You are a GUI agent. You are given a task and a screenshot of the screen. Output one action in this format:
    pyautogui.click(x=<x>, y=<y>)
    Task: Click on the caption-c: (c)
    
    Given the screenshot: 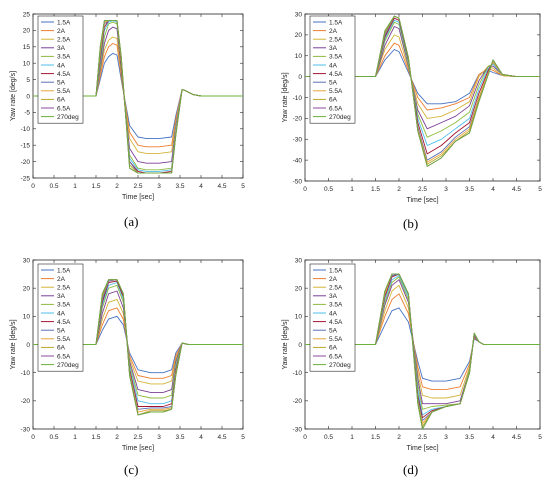 What is the action you would take?
    pyautogui.click(x=131, y=469)
    